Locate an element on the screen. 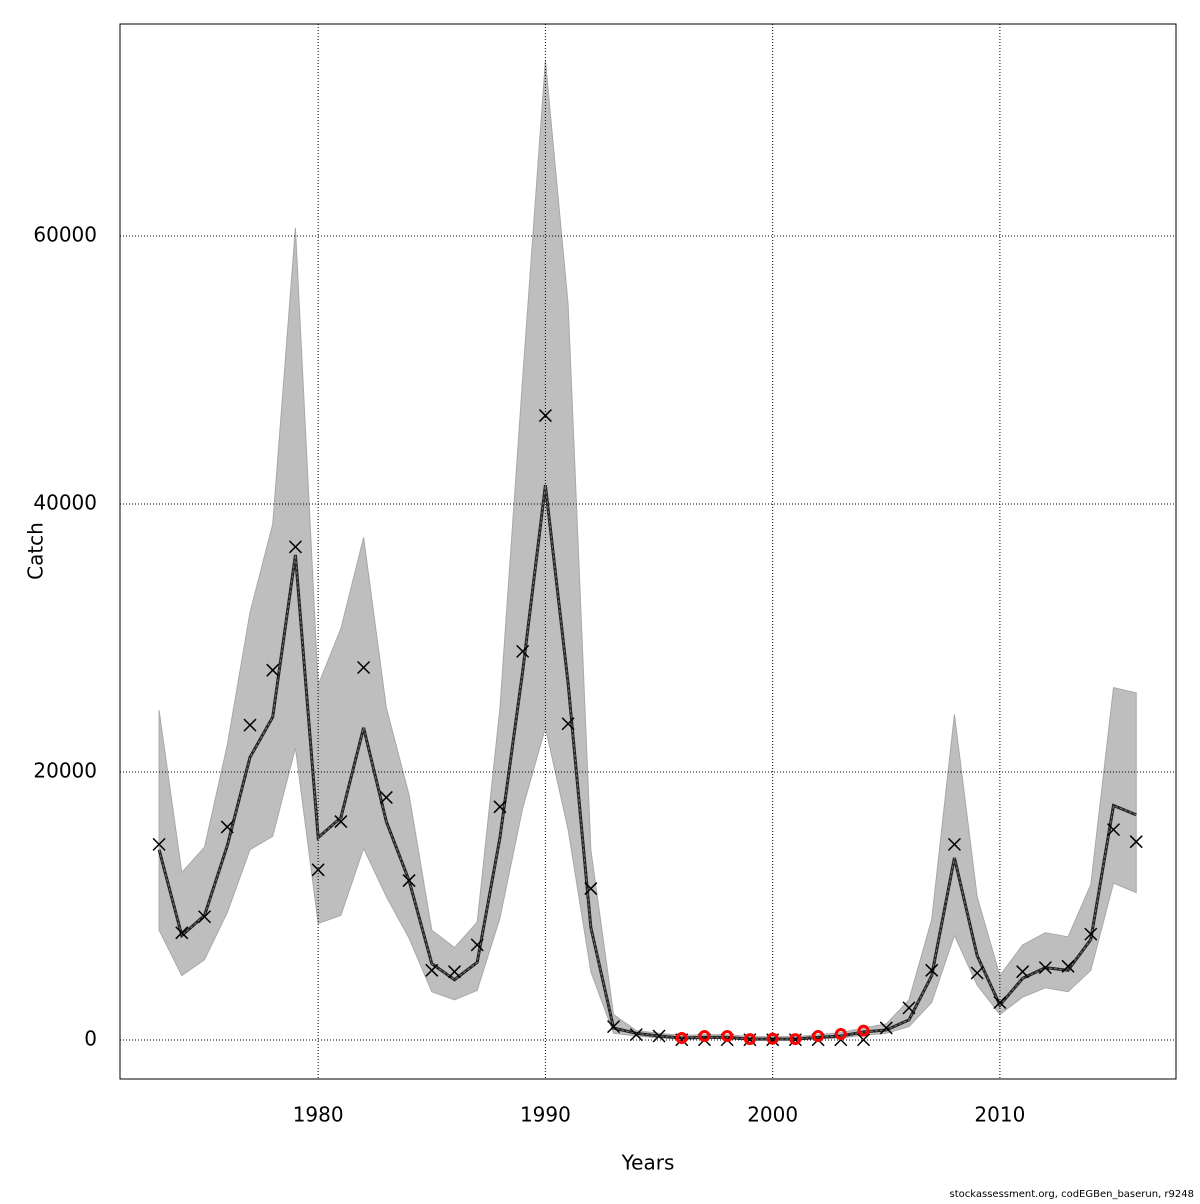  y-tick-label: 0 is located at coordinates (90, 1039).